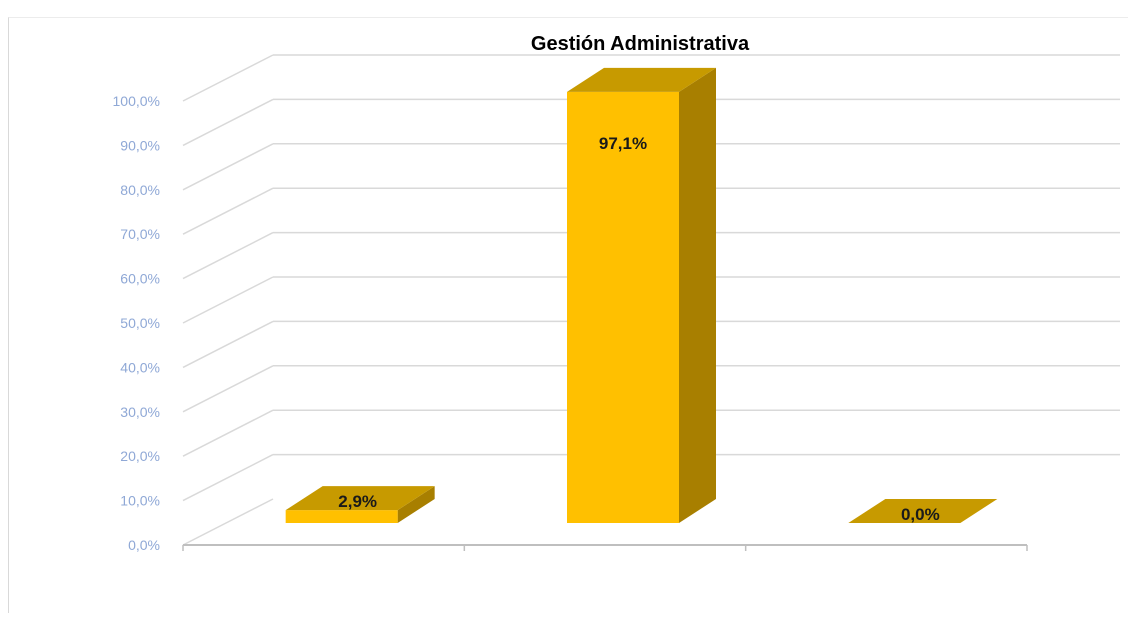 The height and width of the screenshot is (619, 1134). I want to click on y-tick-label: 40,0%, so click(140, 367).